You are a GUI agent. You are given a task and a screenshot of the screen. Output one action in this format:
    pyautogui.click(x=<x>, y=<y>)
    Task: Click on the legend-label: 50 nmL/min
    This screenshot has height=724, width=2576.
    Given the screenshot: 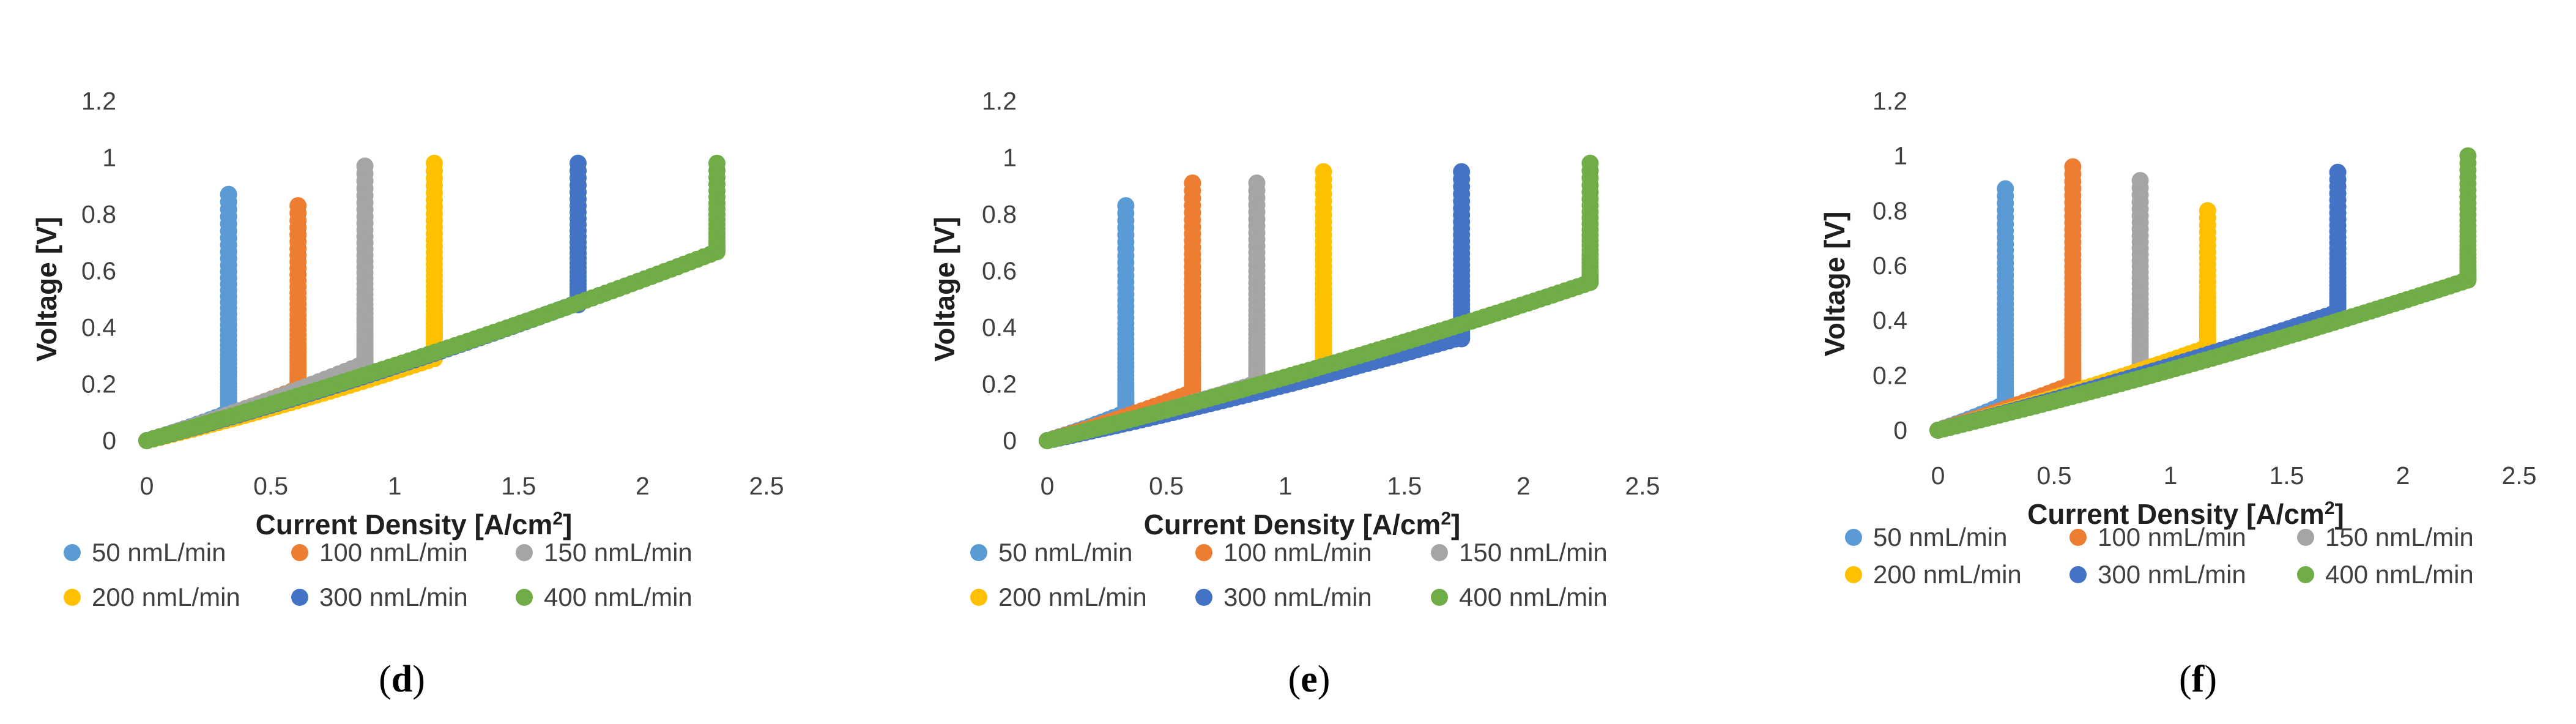 What is the action you would take?
    pyautogui.click(x=1065, y=552)
    